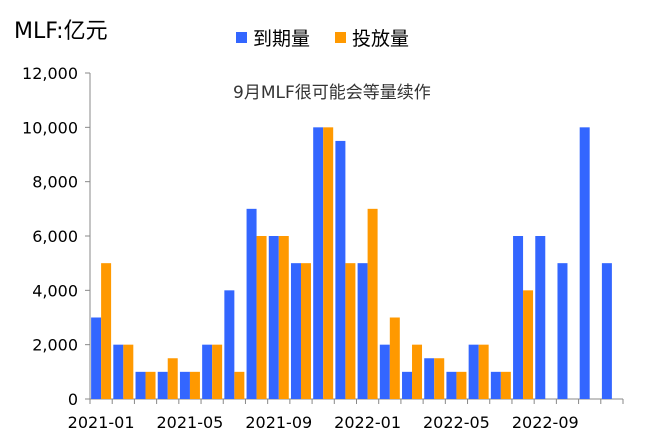 The width and height of the screenshot is (659, 443). Describe the element at coordinates (55, 182) in the screenshot. I see `y-tick-label: 8,000` at that location.